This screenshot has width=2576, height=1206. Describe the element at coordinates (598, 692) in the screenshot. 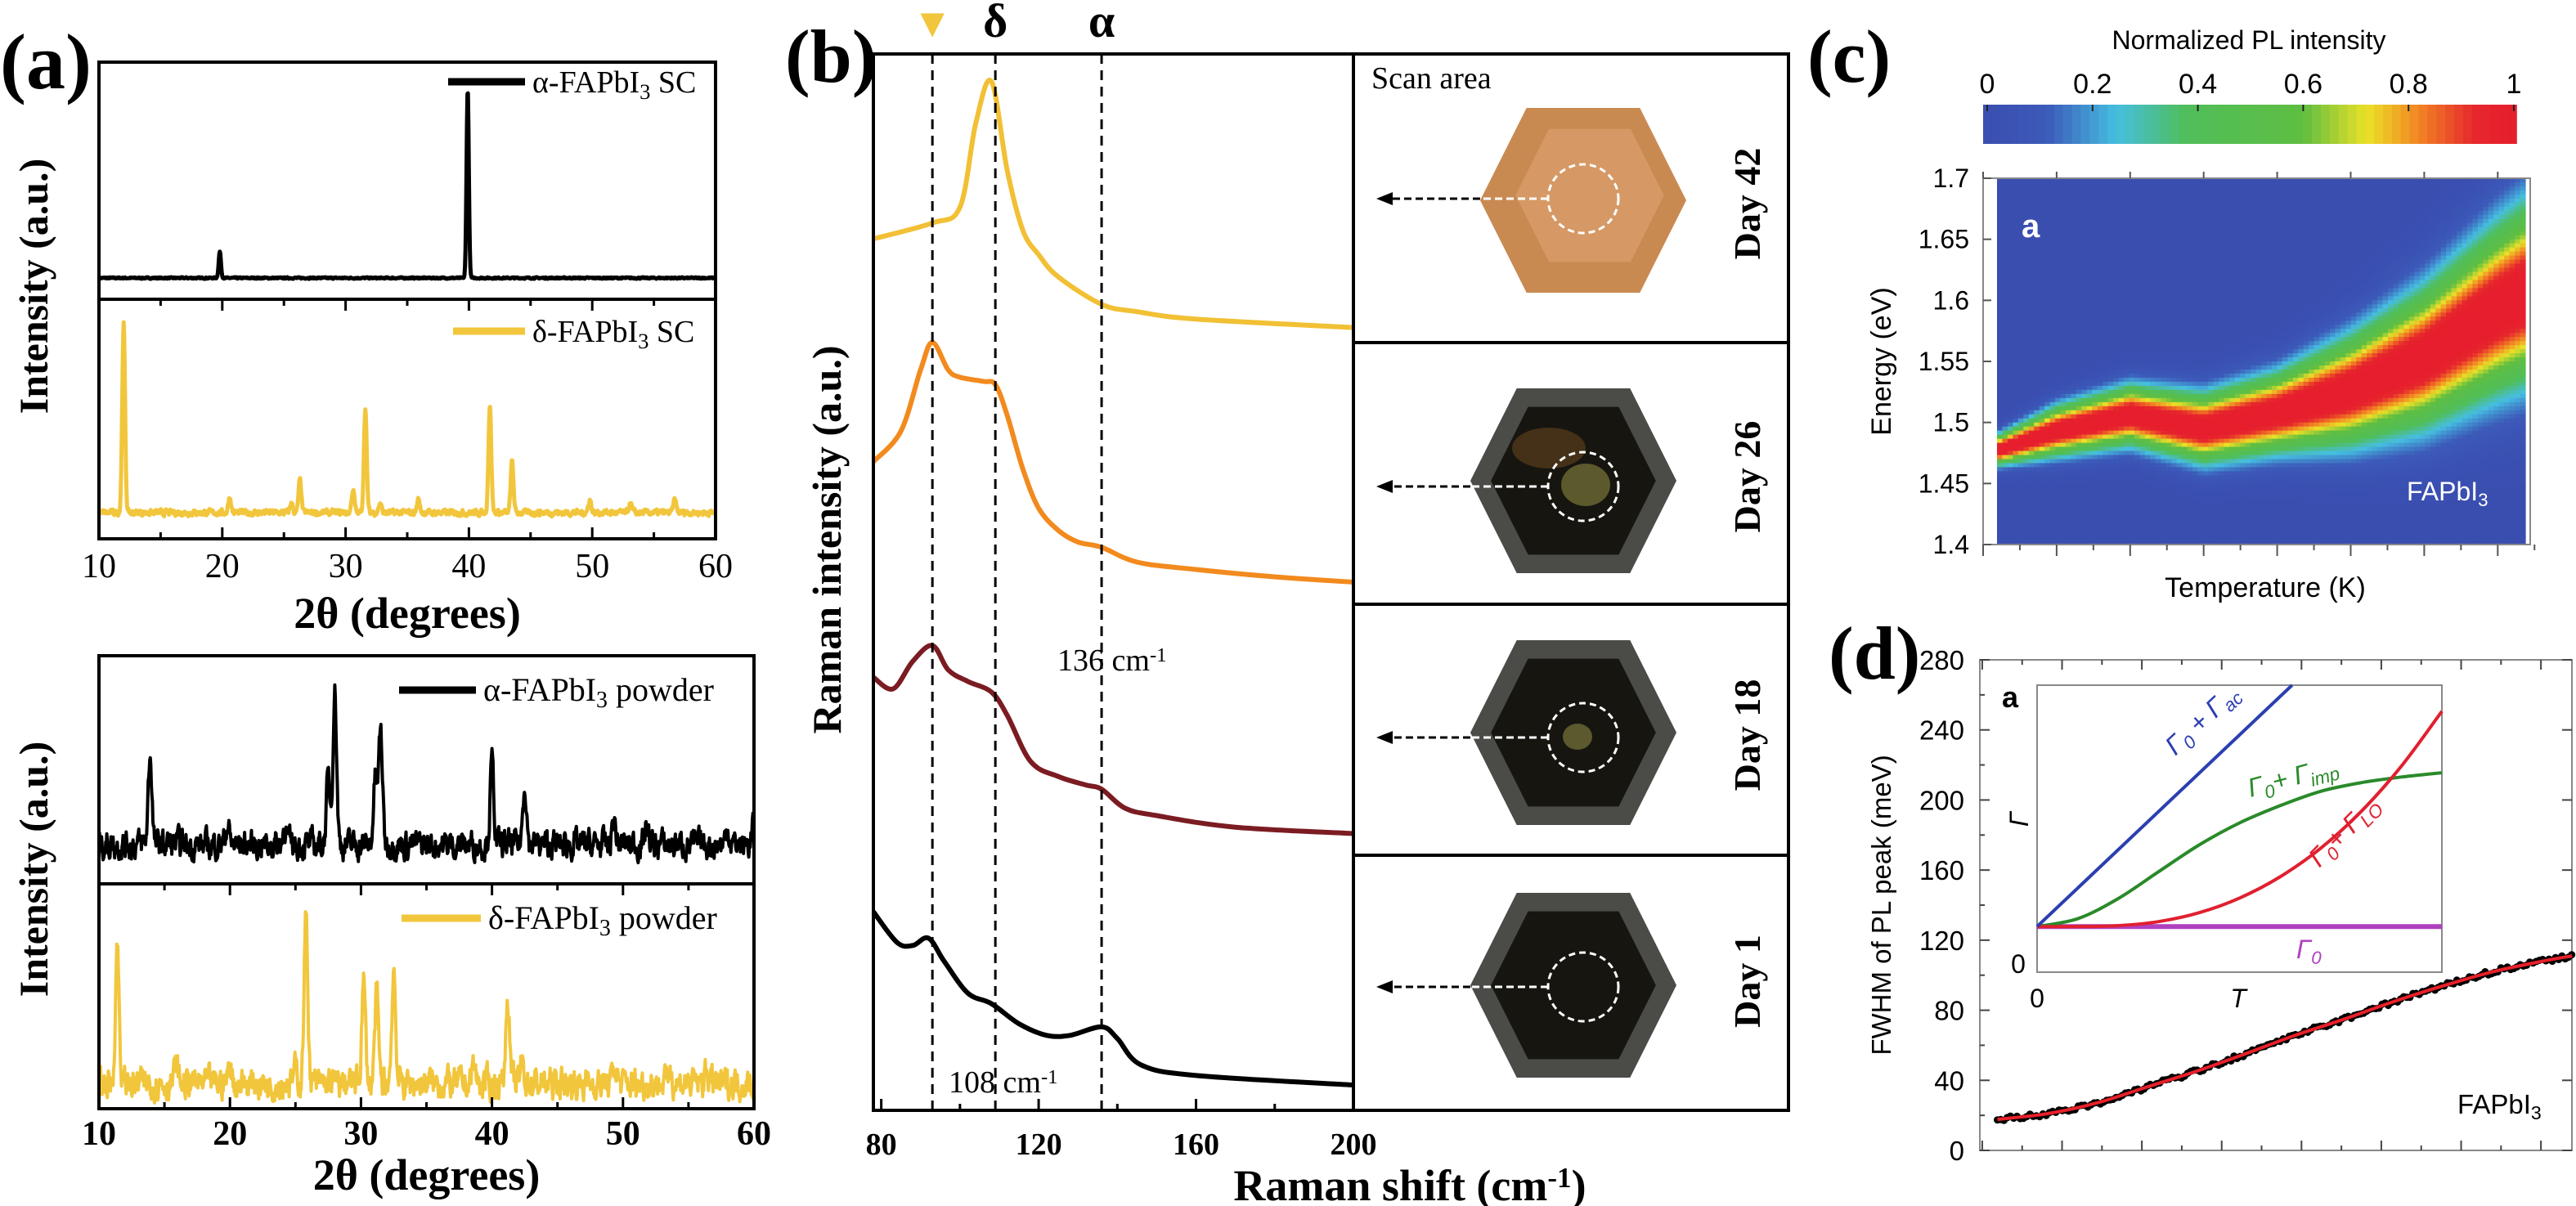

I see `legend-label: α-FAPbI3 powder` at that location.